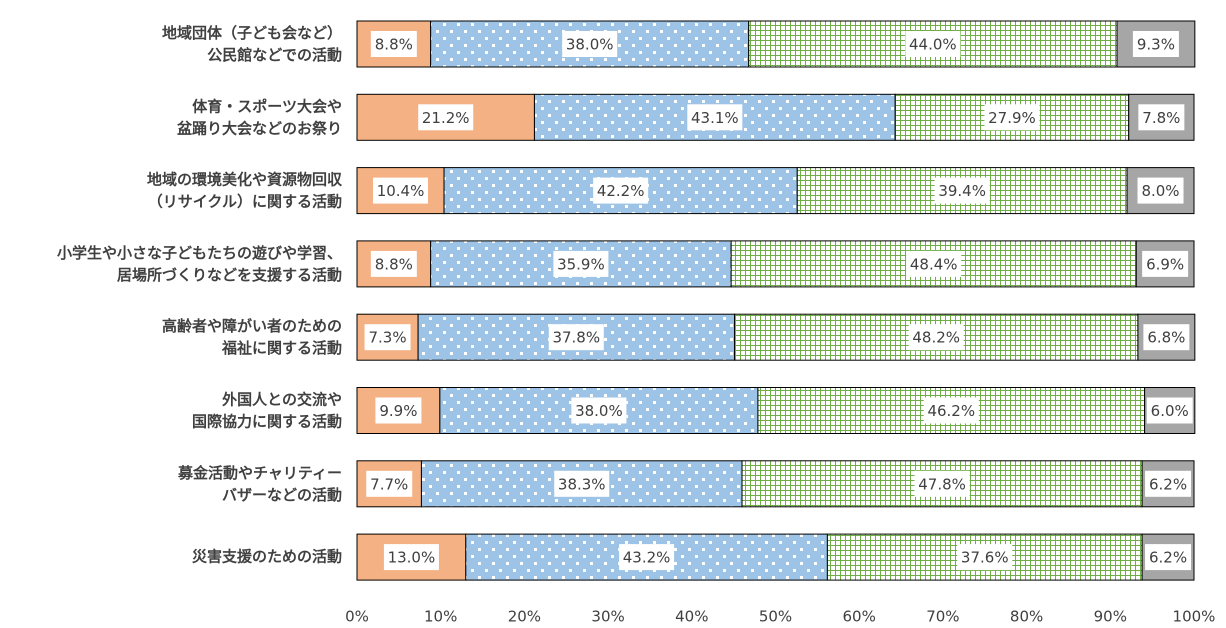  I want to click on data-label: 9.9%, so click(398, 411).